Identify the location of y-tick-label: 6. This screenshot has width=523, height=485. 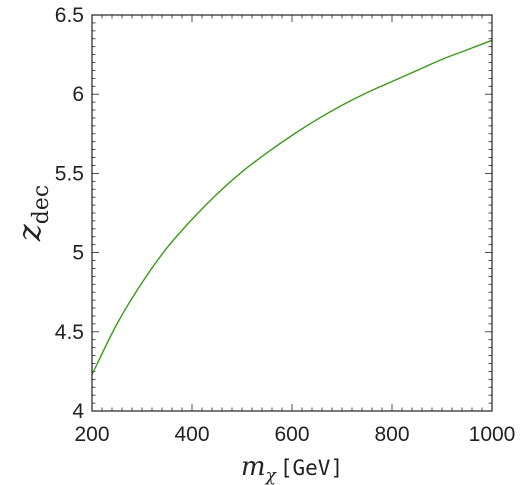
(78, 94).